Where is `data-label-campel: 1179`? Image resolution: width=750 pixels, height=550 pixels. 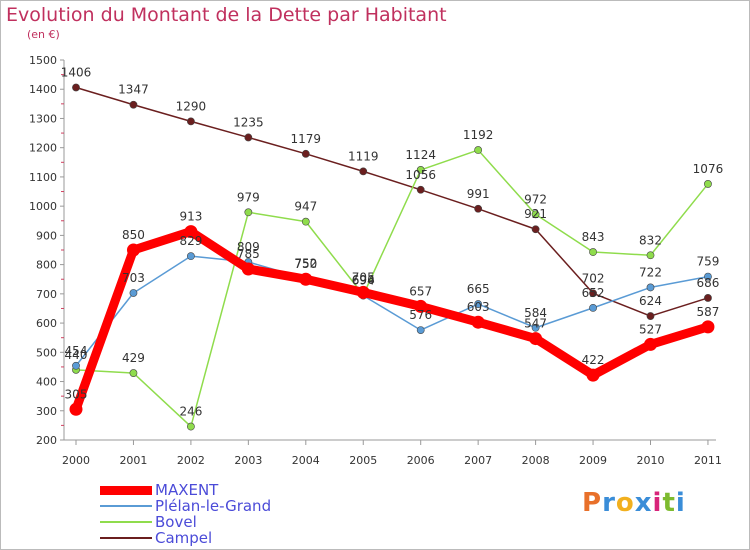 data-label-campel: 1179 is located at coordinates (306, 139).